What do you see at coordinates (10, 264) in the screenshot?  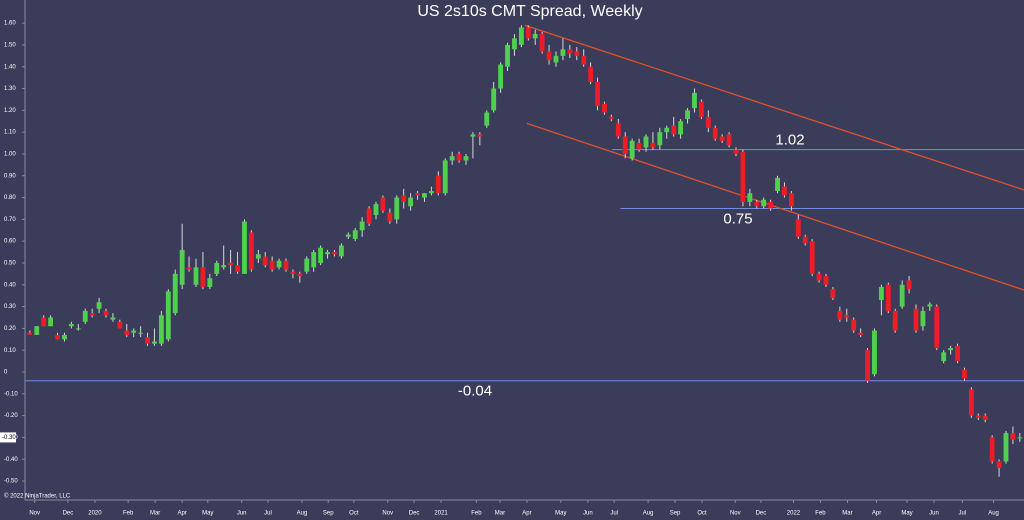 I see `y-tick-label: 0.50` at bounding box center [10, 264].